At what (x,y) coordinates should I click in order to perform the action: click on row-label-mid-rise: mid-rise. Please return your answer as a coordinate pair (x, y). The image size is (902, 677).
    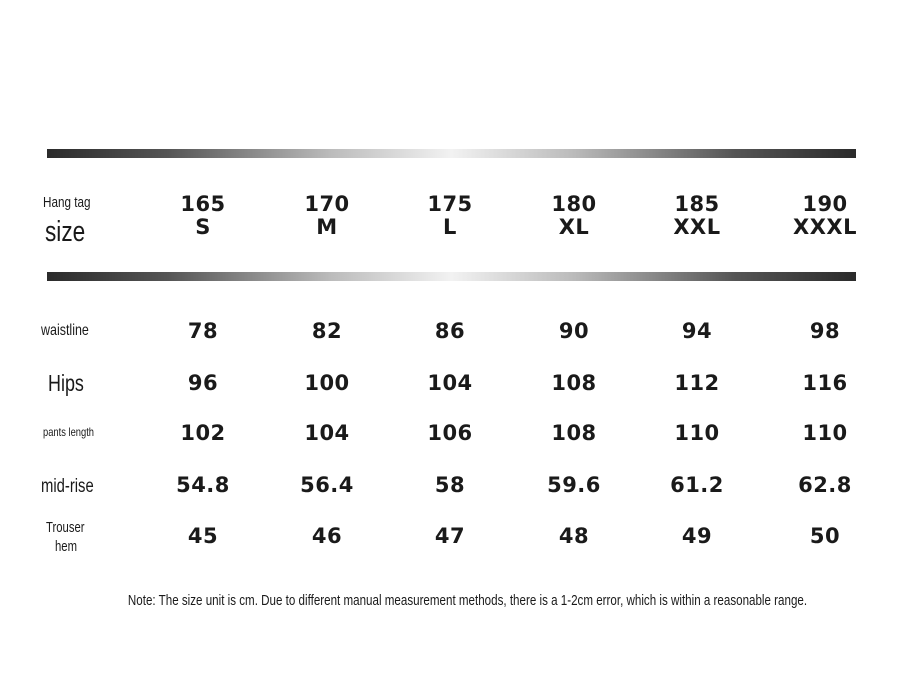
    Looking at the image, I should click on (67, 486).